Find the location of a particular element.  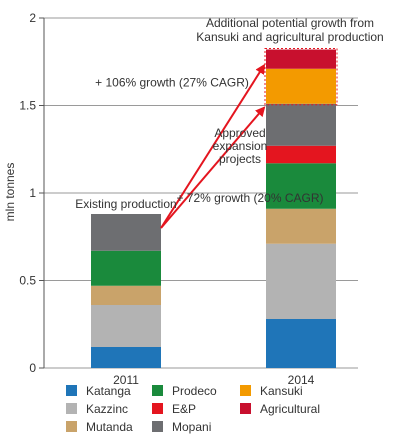

y-tick-label: 2 is located at coordinates (32, 18).